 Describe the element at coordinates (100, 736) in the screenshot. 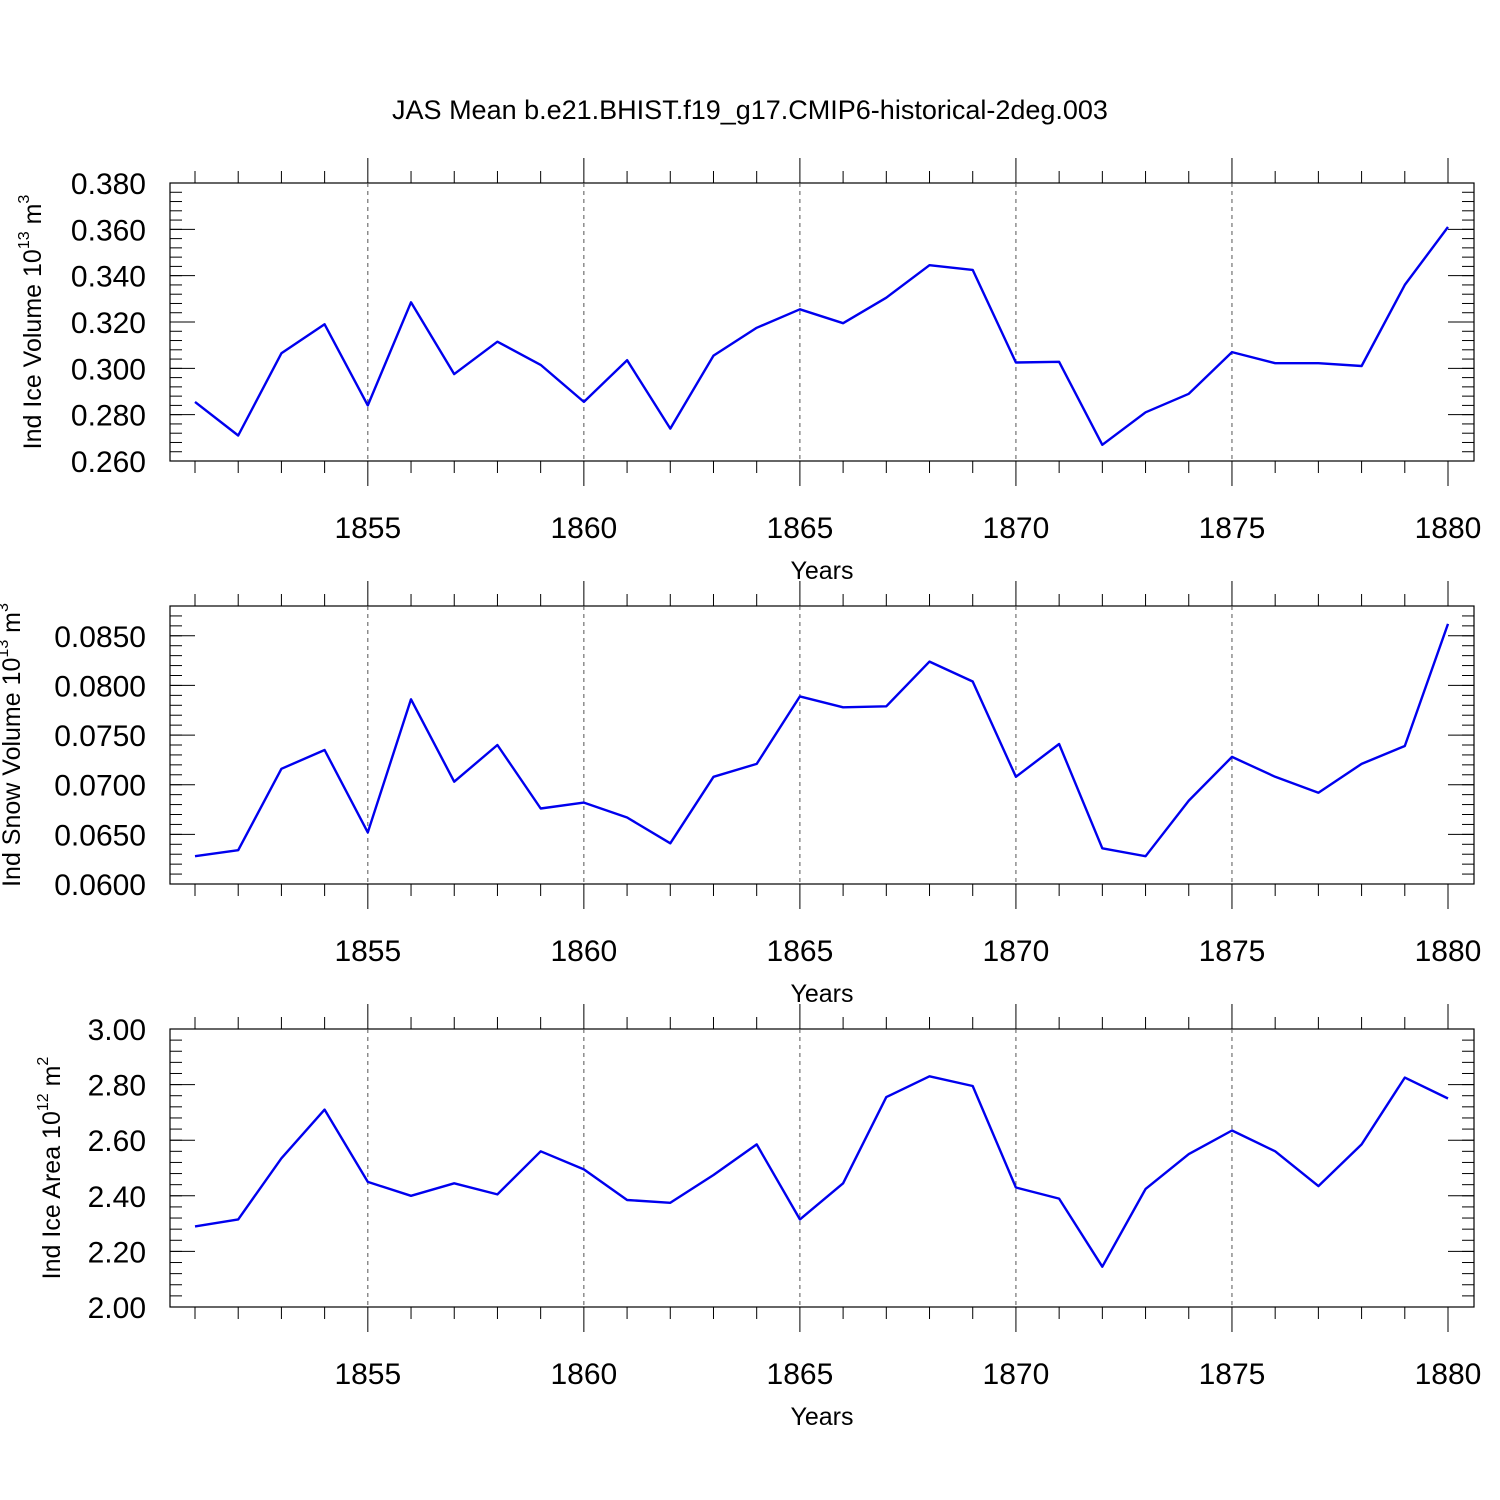

I see `y-tick-label: 0.0750` at that location.